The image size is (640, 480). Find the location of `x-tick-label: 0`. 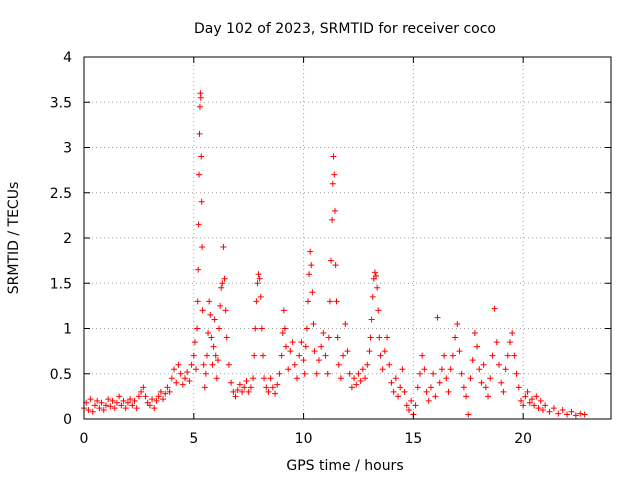

x-tick-label: 0 is located at coordinates (84, 439).